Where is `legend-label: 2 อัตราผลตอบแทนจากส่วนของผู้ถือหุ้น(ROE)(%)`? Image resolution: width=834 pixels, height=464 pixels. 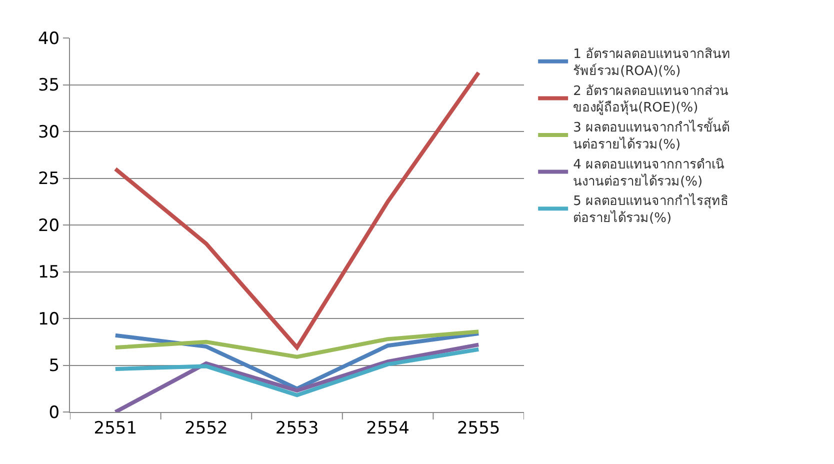 legend-label: 2 อัตราผลตอบแทนจากส่วนของผู้ถือหุ้น(ROE)(%) is located at coordinates (650, 100).